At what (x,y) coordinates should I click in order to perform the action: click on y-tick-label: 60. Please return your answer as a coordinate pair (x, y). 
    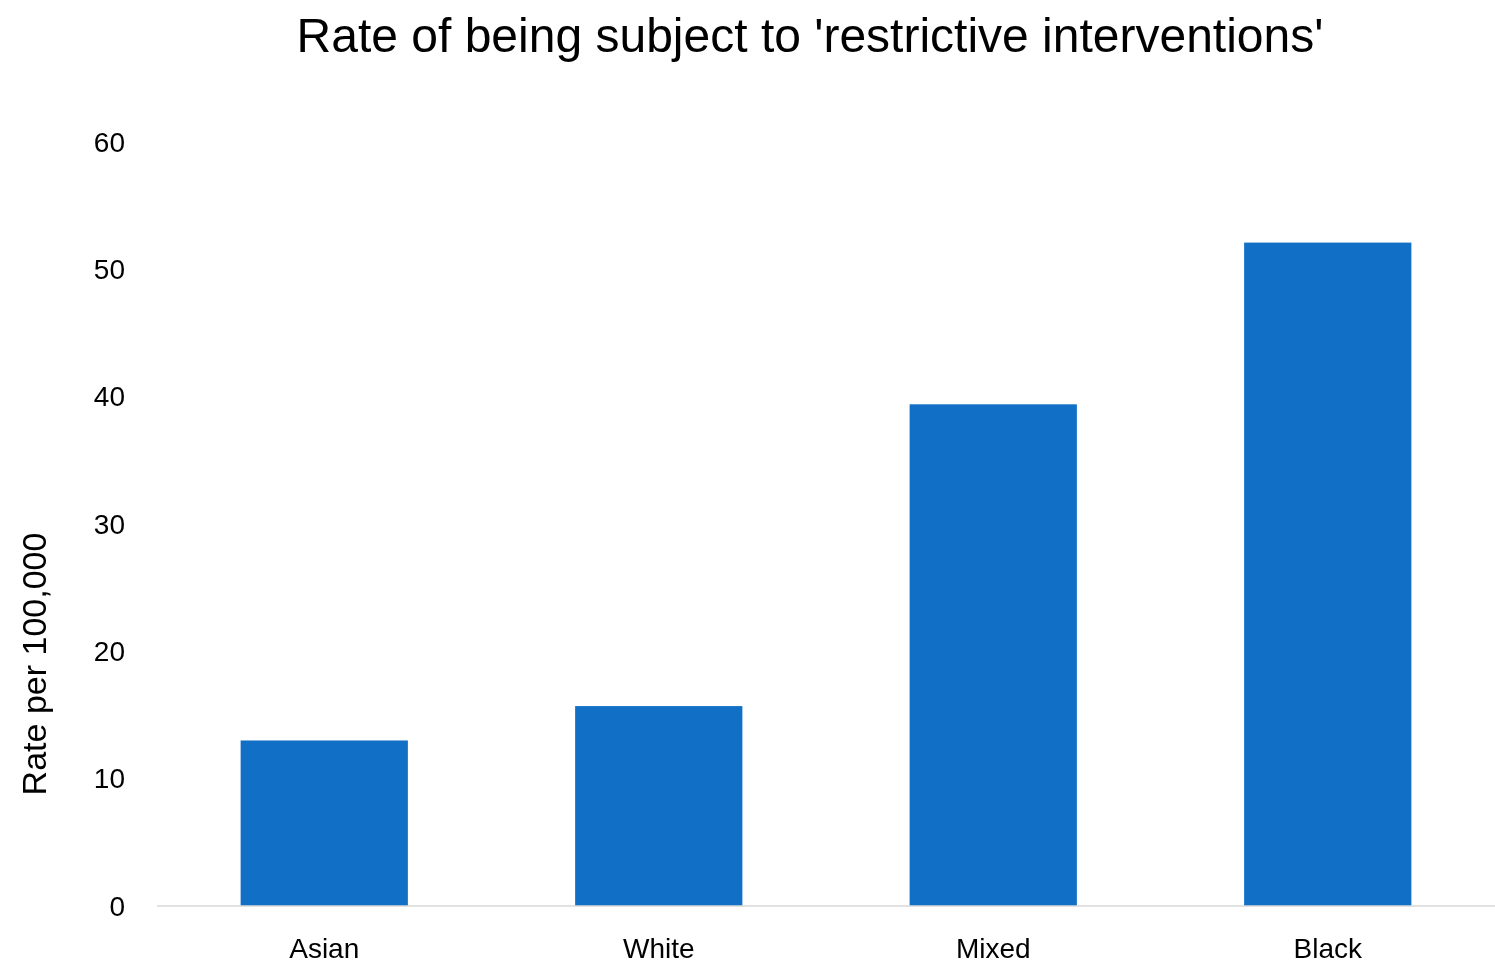
    Looking at the image, I should click on (109, 142).